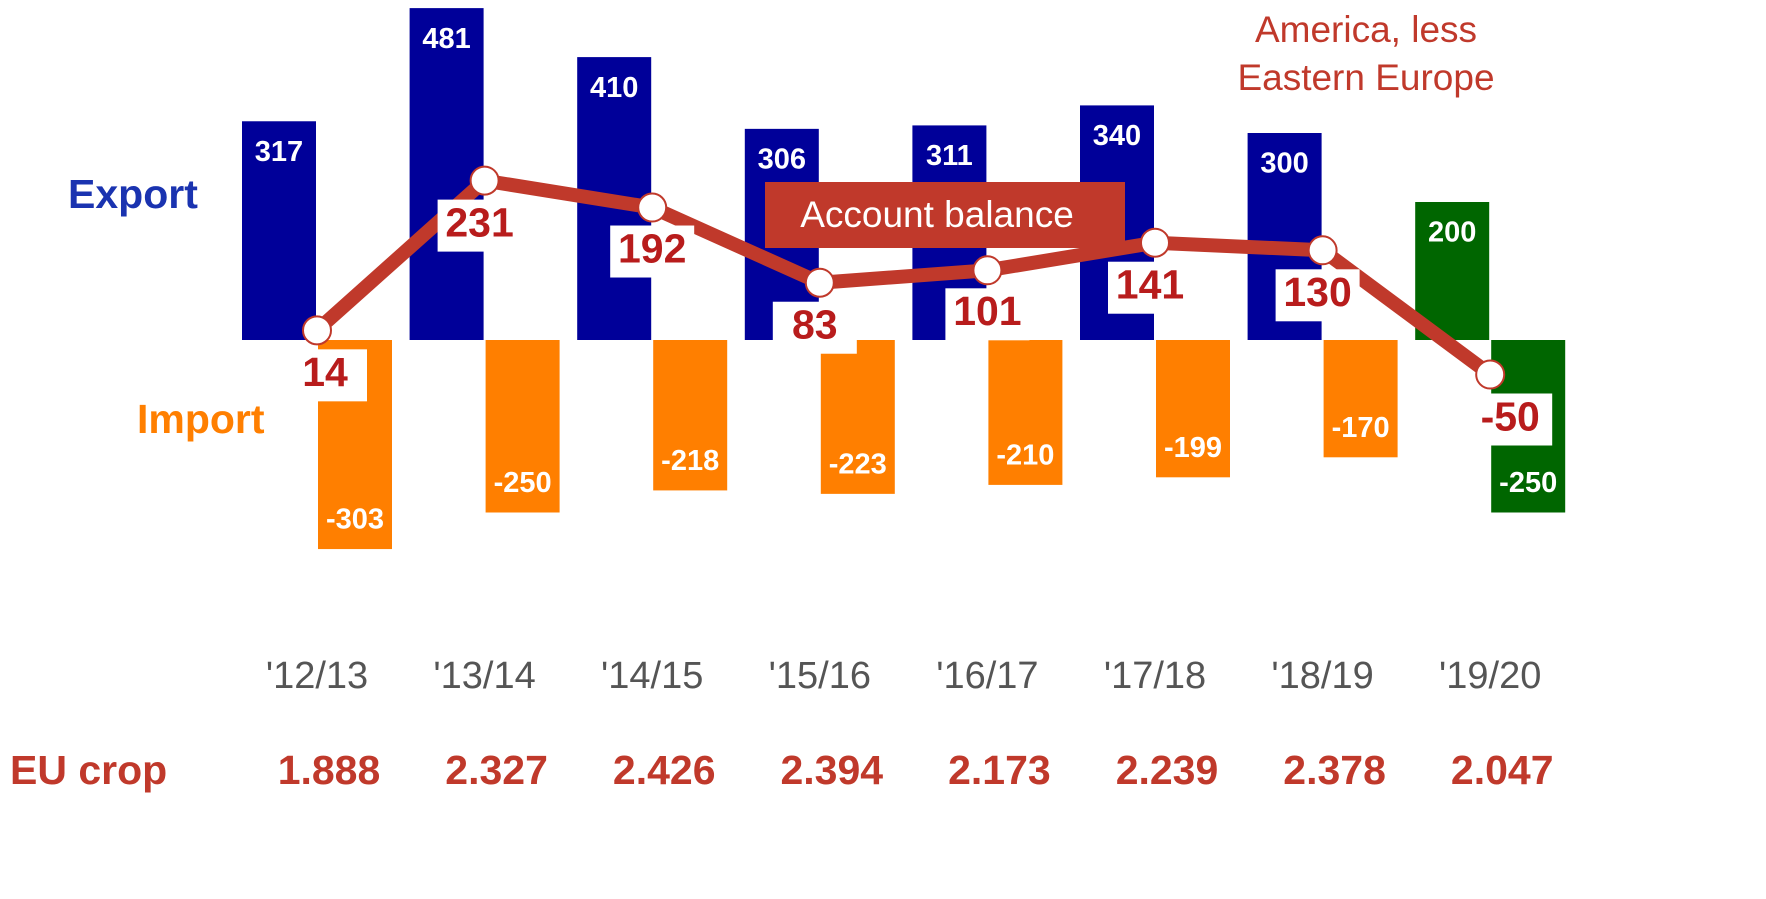  I want to click on row-value: 2.239, so click(1167, 770).